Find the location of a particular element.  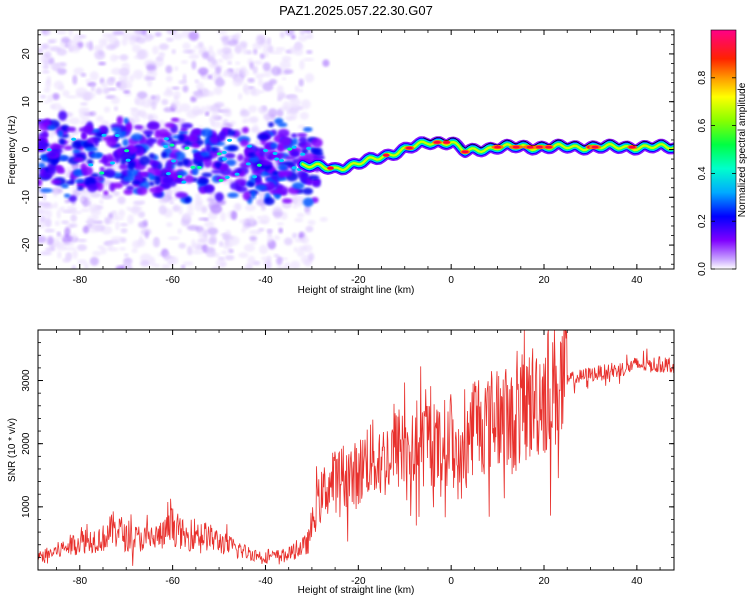

spectrogram-peak-core is located at coordinates (437, 142).